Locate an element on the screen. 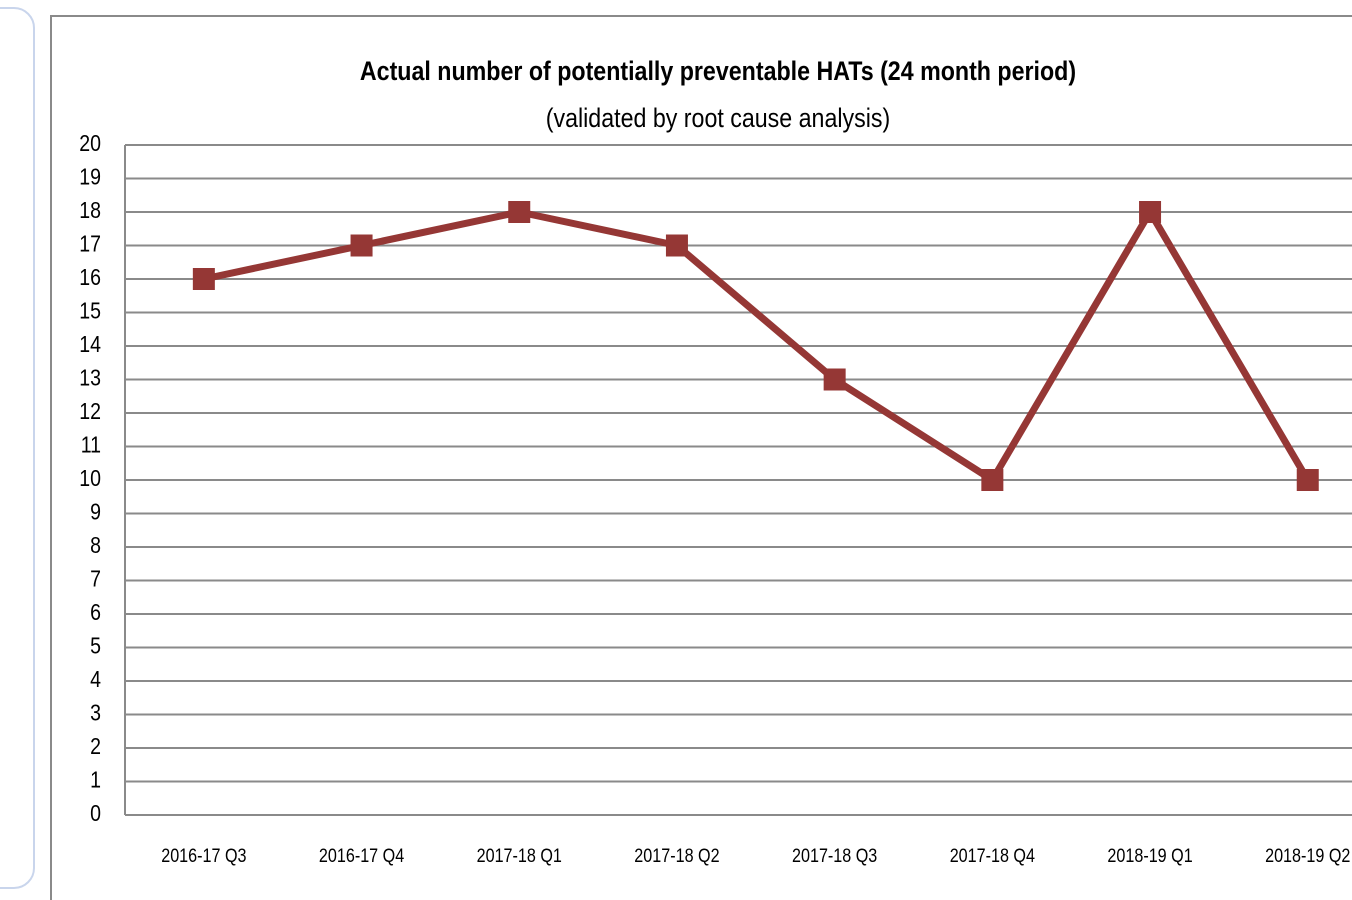 The image size is (1352, 900). side-panel is located at coordinates (17, 448).